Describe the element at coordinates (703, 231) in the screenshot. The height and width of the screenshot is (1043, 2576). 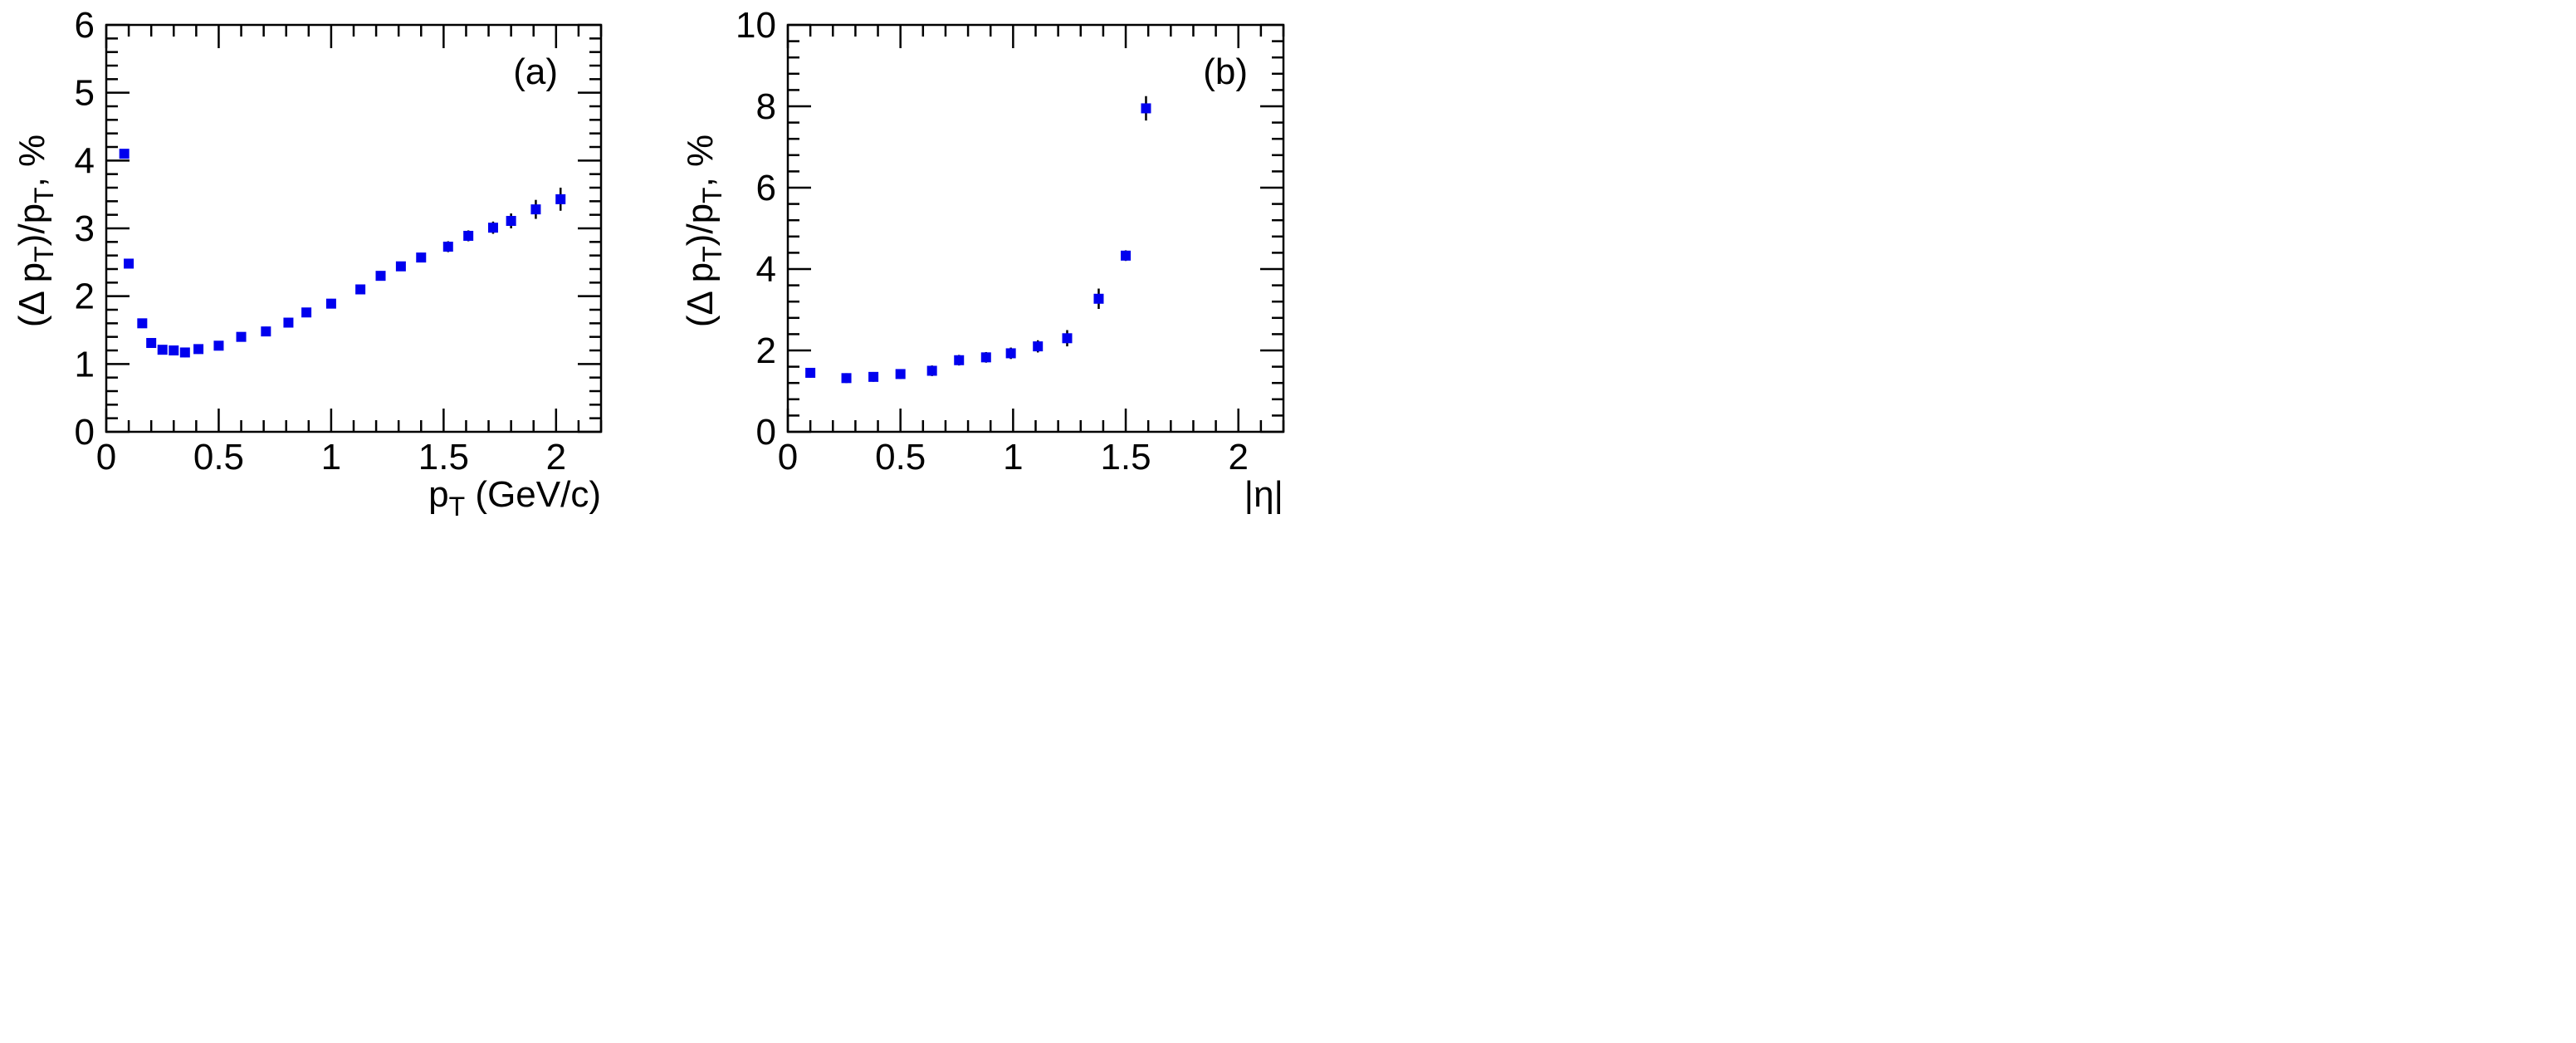
I see `y-axis-title-b: (Δ pT)/pT, %` at that location.